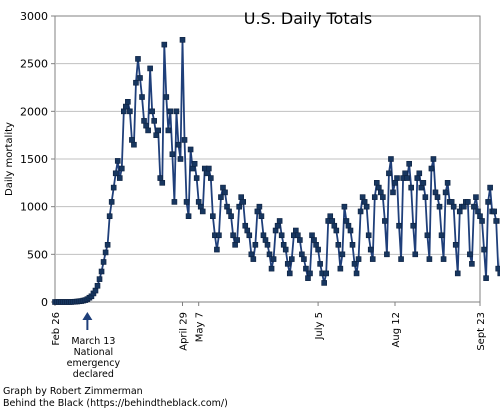  I want to click on annotation-text: March 13, so click(93, 341).